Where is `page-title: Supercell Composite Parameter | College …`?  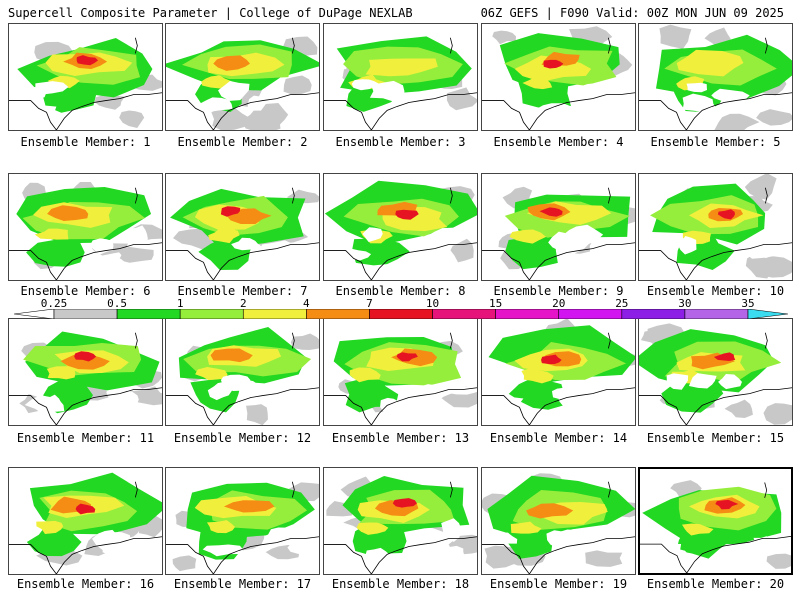 page-title: Supercell Composite Parameter | College … is located at coordinates (210, 13).